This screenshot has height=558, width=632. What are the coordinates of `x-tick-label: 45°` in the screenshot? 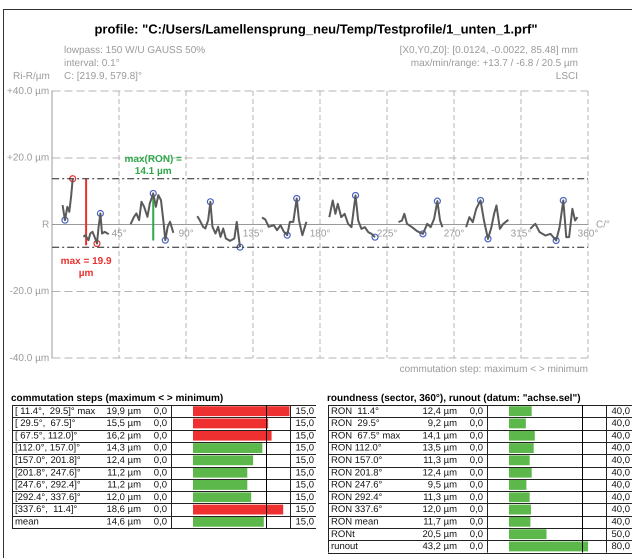 It's located at (119, 234).